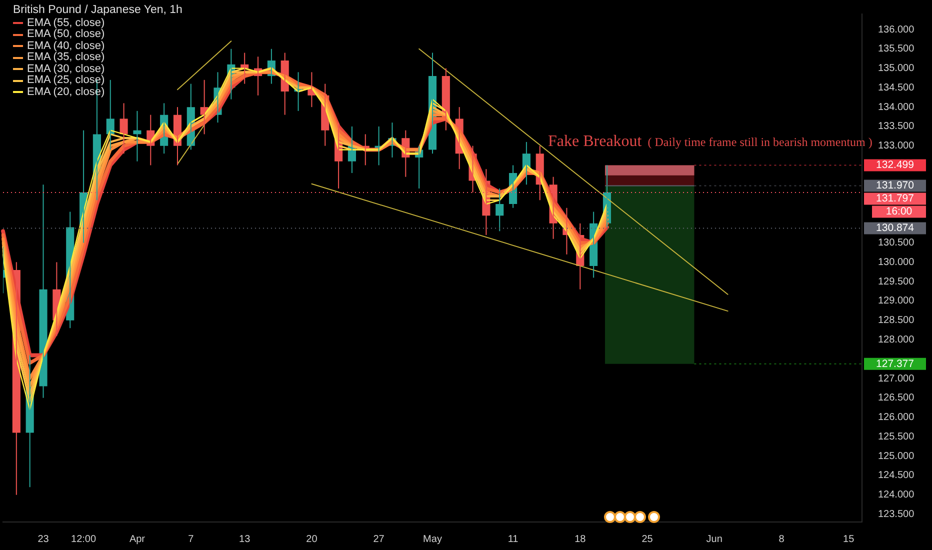 This screenshot has height=550, width=932. What do you see at coordinates (896, 68) in the screenshot?
I see `y-tick-label: 135.000` at bounding box center [896, 68].